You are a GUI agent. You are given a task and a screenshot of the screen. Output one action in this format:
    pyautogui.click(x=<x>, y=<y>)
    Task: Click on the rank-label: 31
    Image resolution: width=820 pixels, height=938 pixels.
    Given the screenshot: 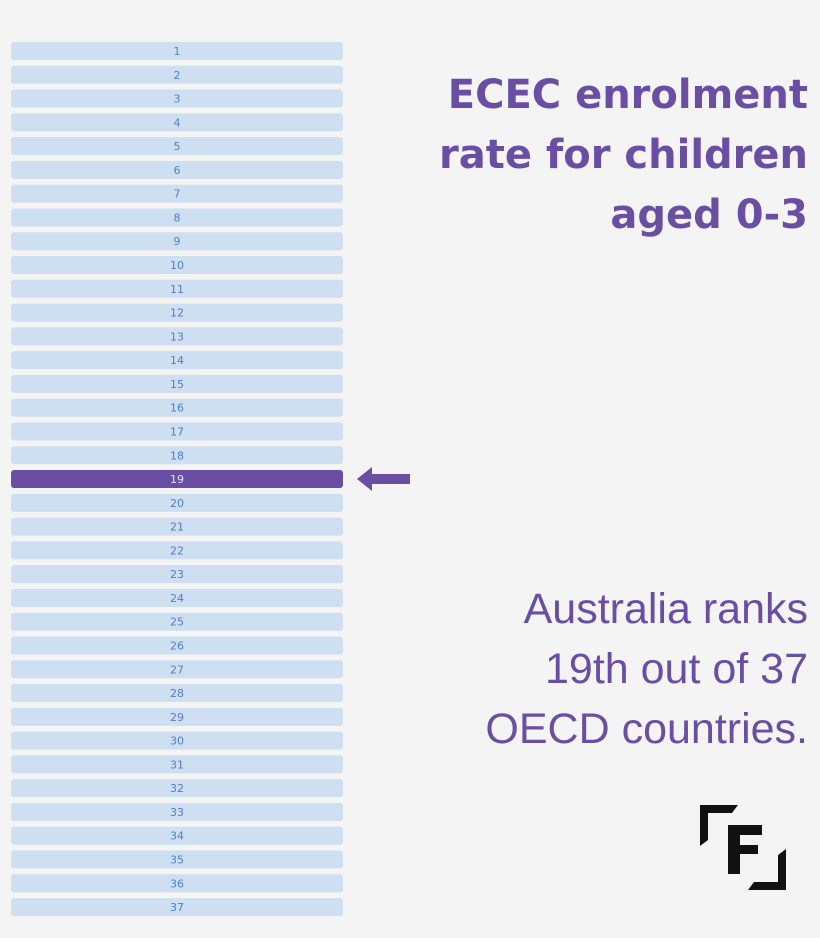 What is the action you would take?
    pyautogui.click(x=177, y=764)
    